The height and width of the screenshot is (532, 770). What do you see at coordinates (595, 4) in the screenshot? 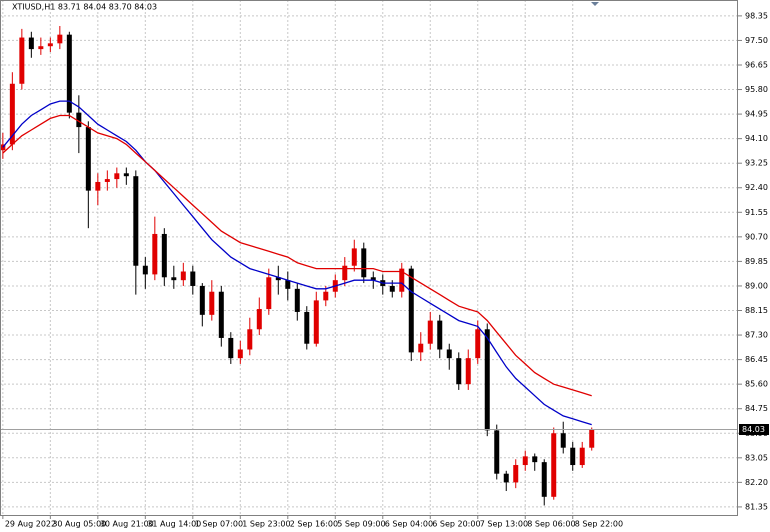
I see `shift-marker` at bounding box center [595, 4].